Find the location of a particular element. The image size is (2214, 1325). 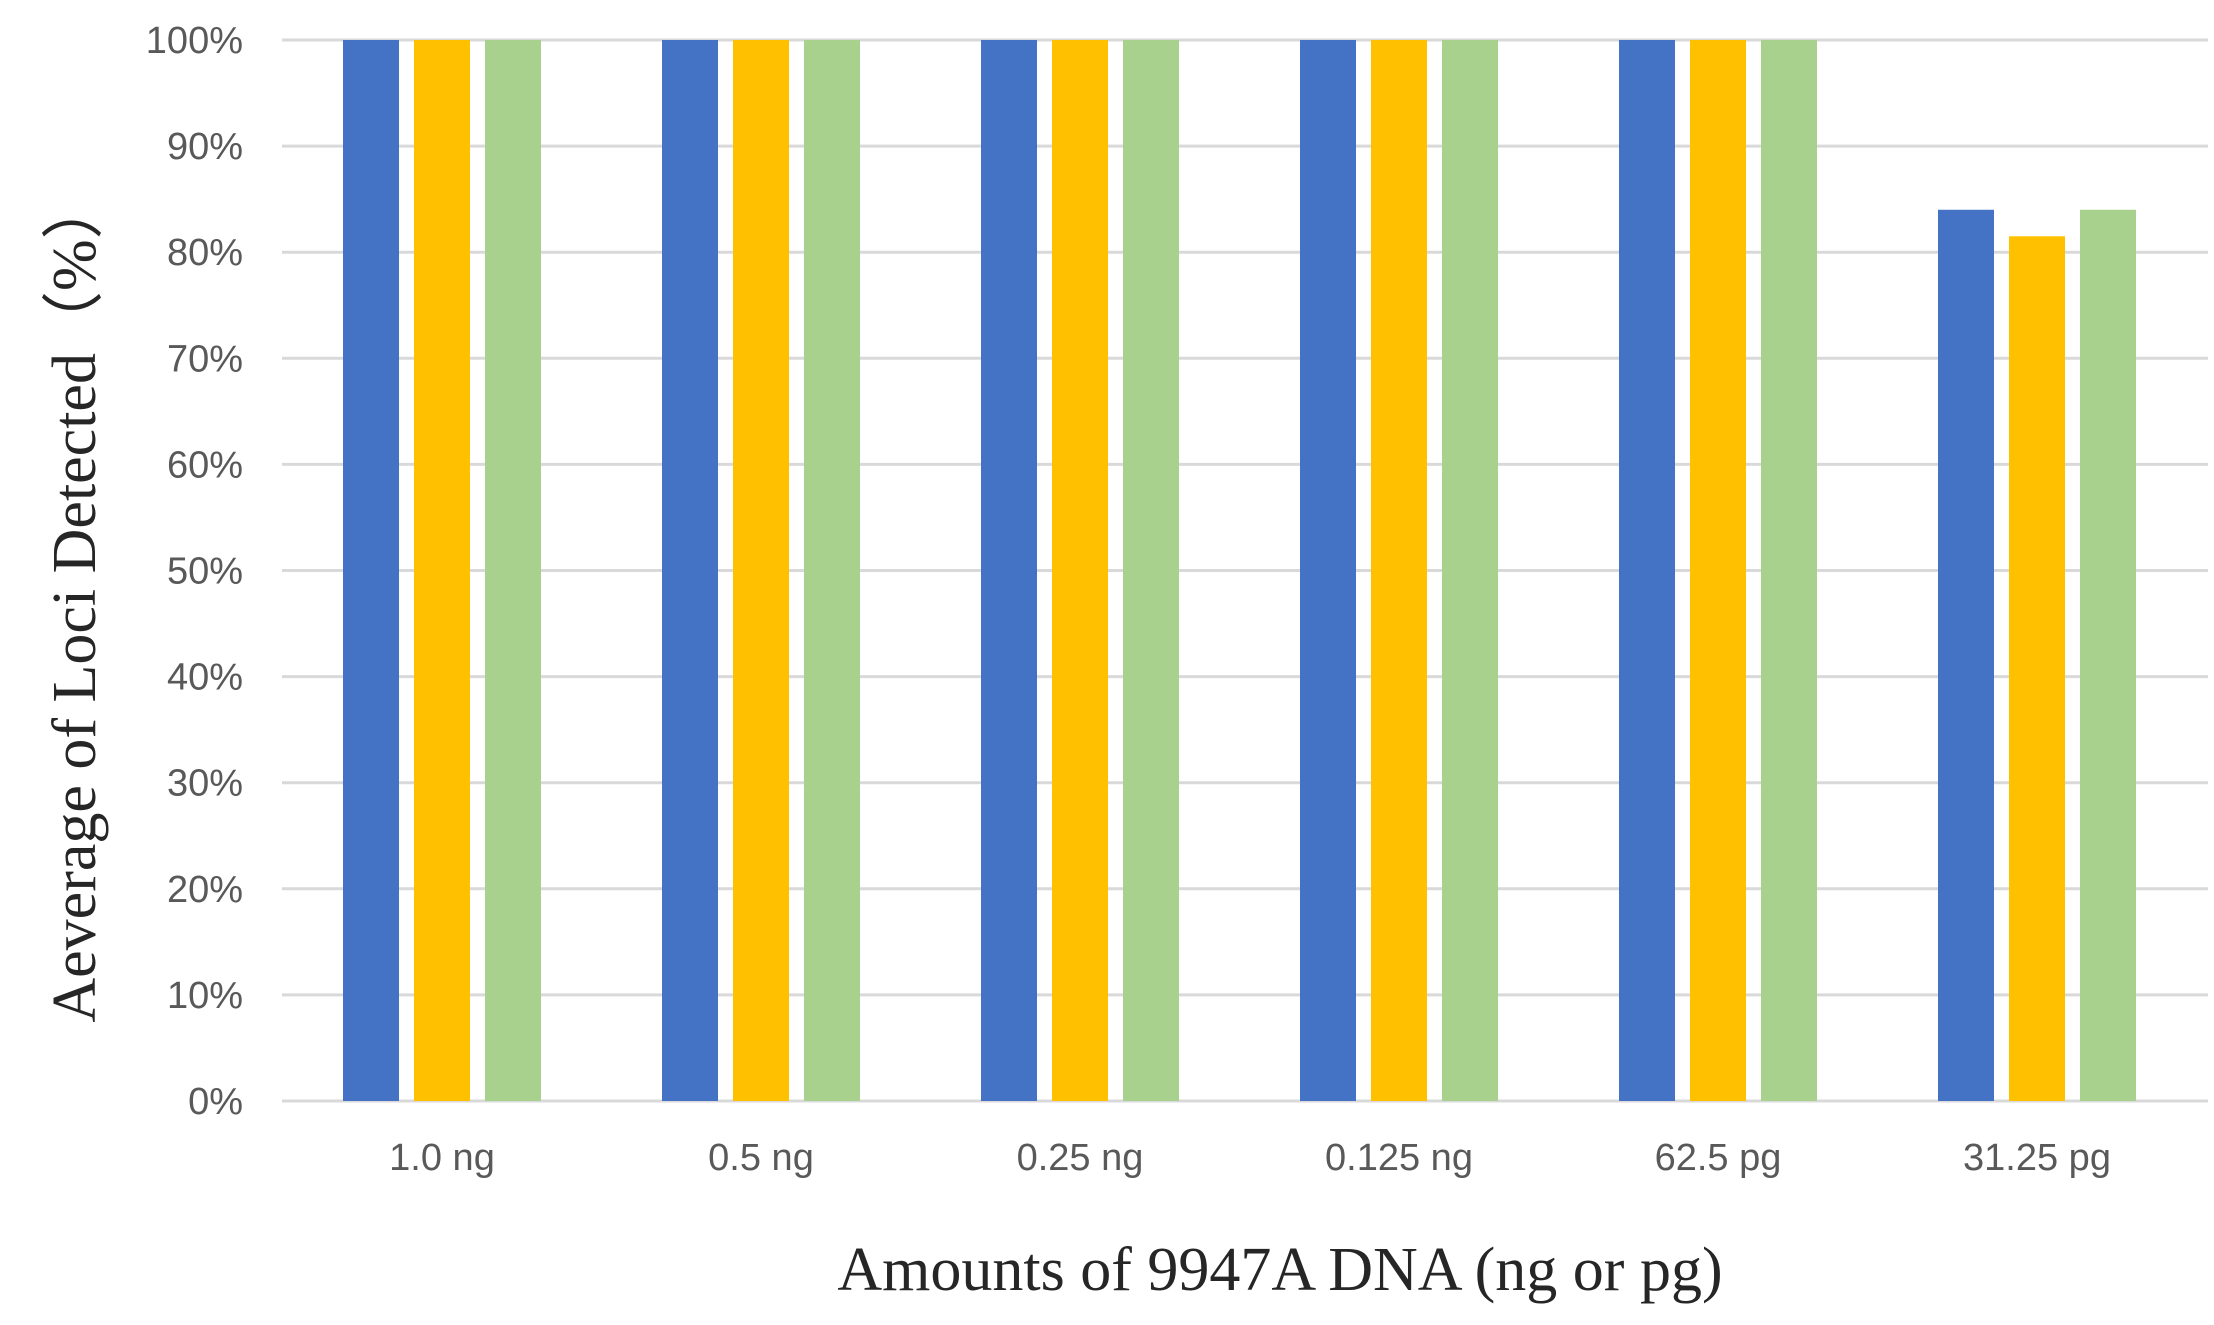

x-axis-title: Amounts of 9947A DNA (ng or pg) is located at coordinates (1279, 1270).